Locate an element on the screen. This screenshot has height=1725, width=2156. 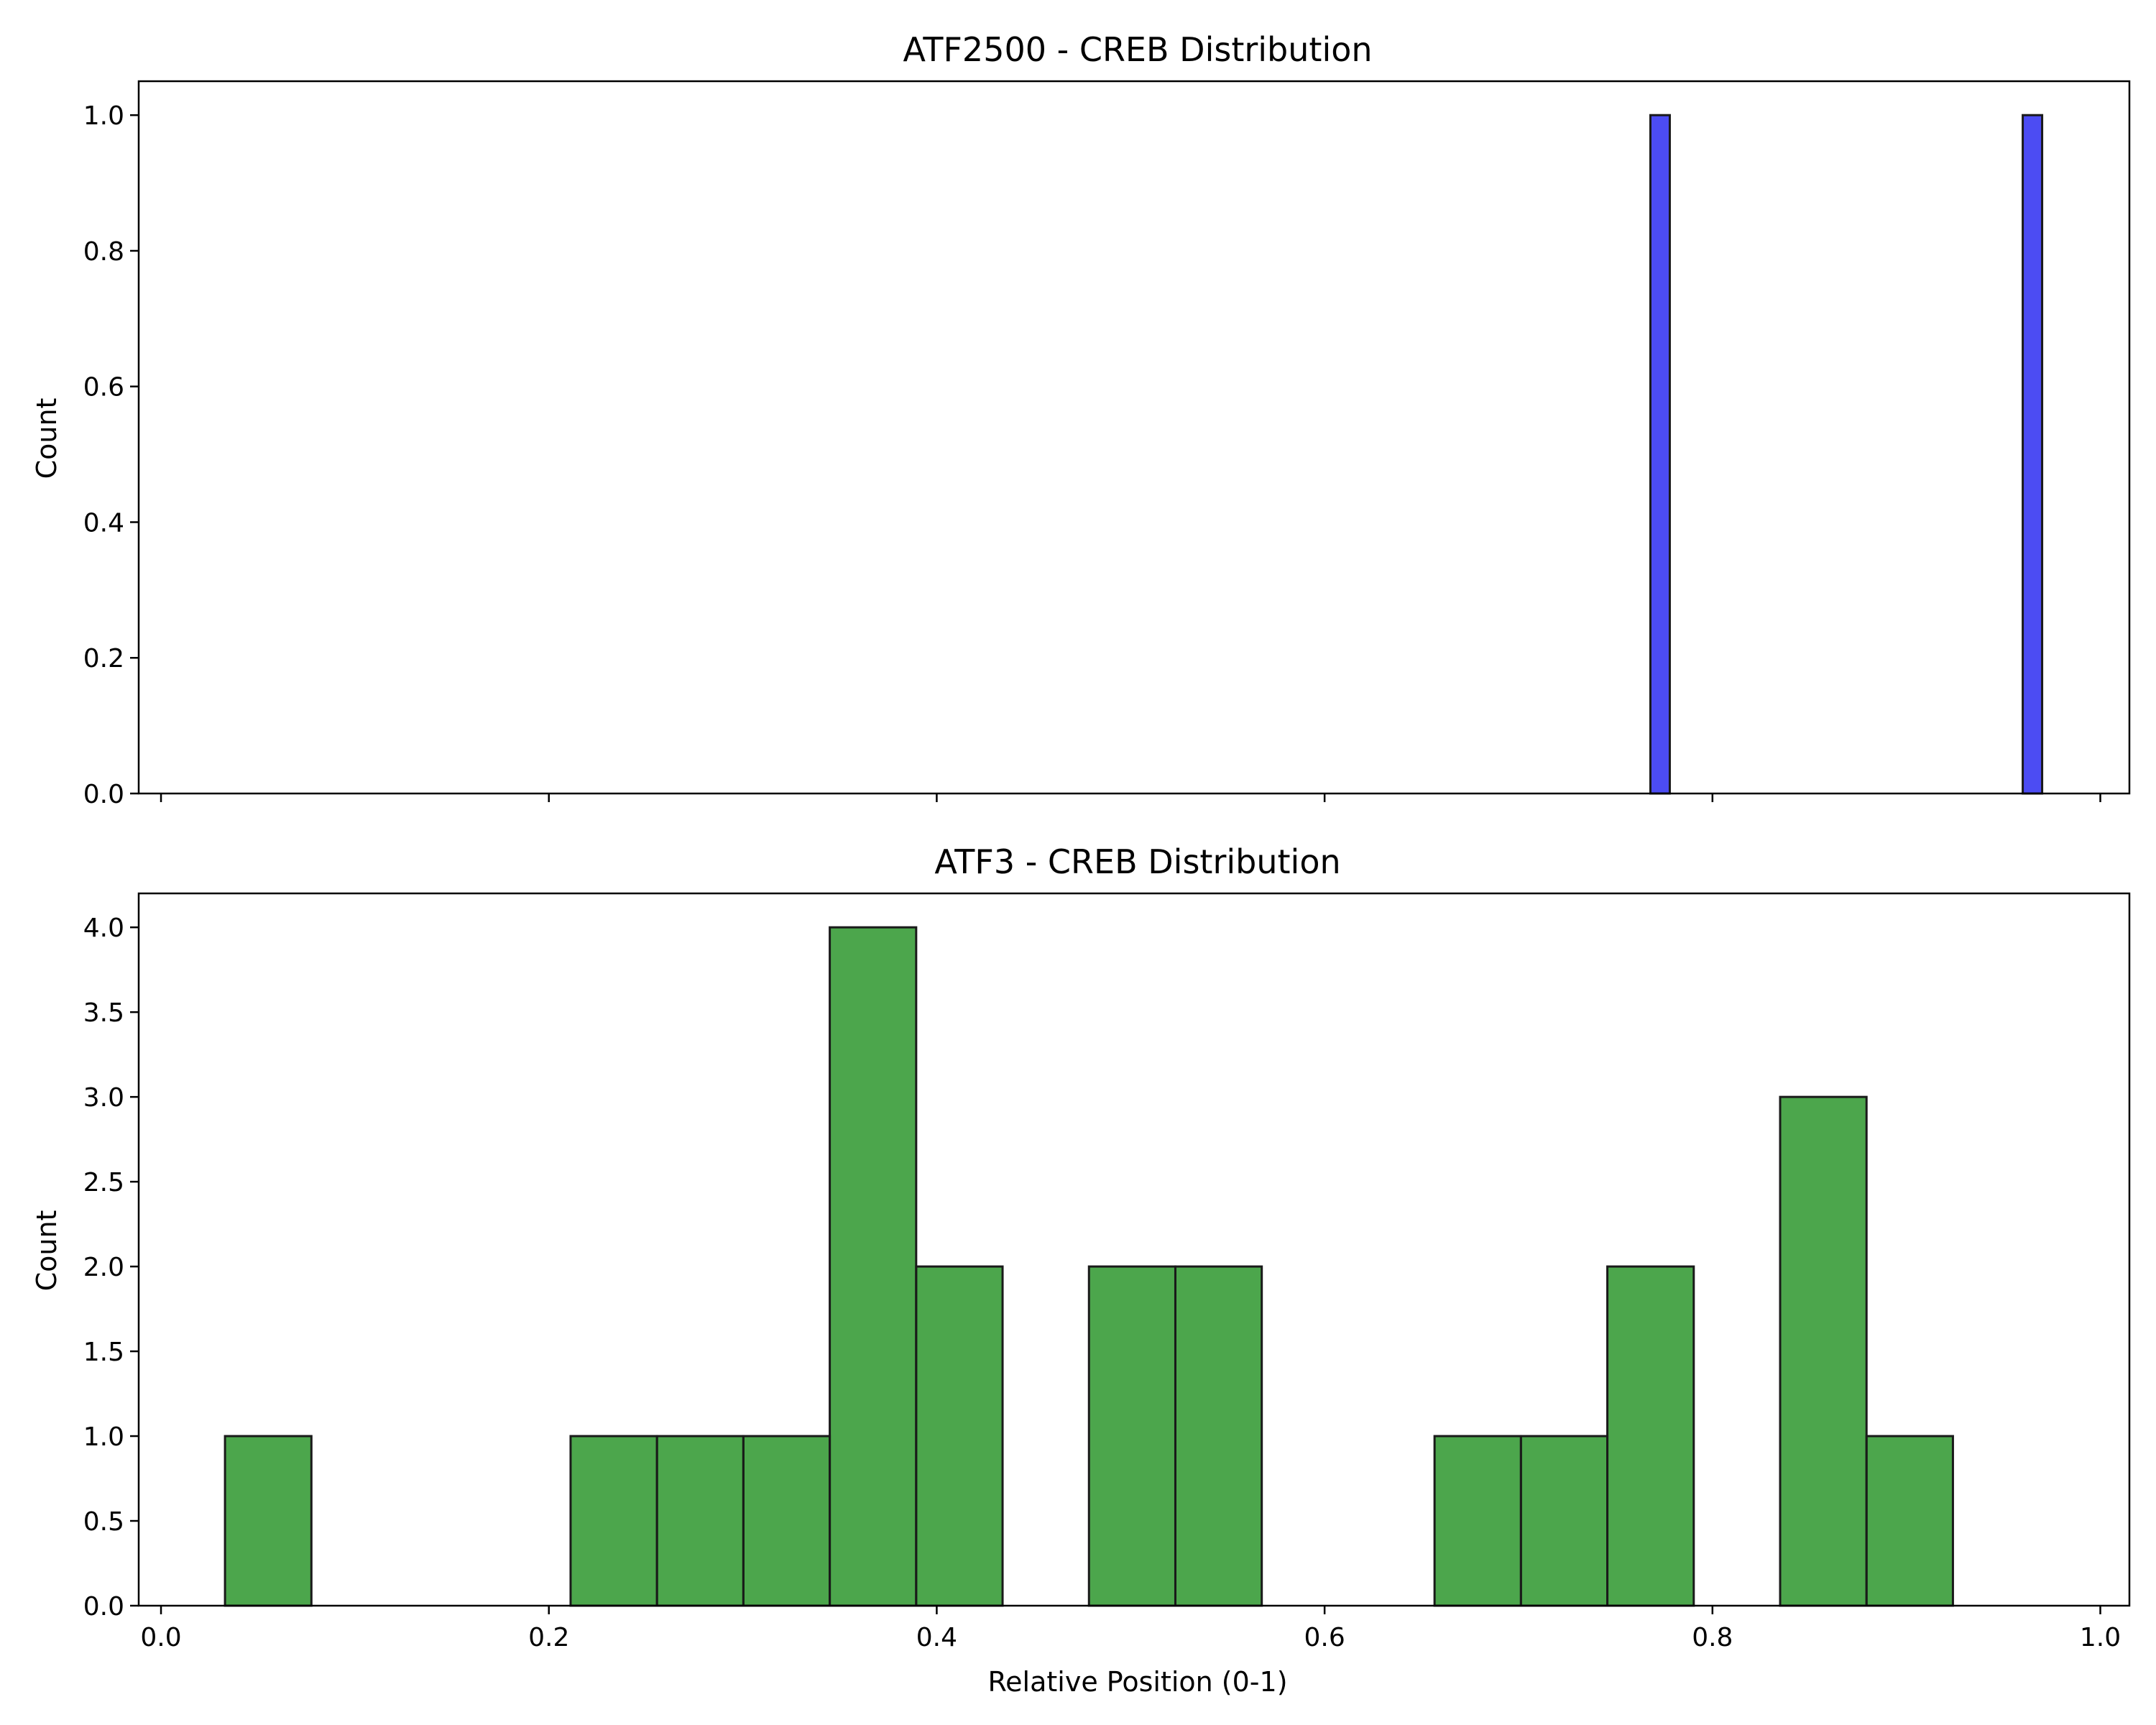
bottom-x-tick-label-3: 0.6 is located at coordinates (1324, 1637).